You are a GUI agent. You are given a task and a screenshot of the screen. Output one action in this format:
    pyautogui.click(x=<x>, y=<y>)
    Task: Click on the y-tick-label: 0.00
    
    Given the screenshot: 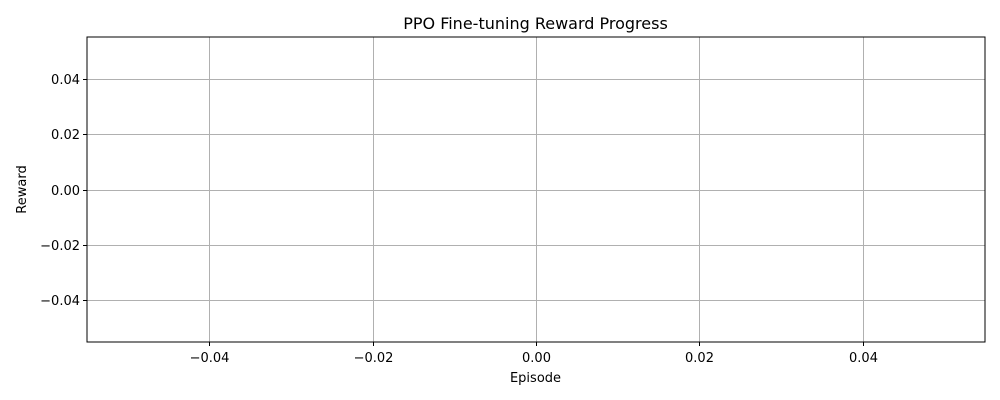 What is the action you would take?
    pyautogui.click(x=65, y=191)
    